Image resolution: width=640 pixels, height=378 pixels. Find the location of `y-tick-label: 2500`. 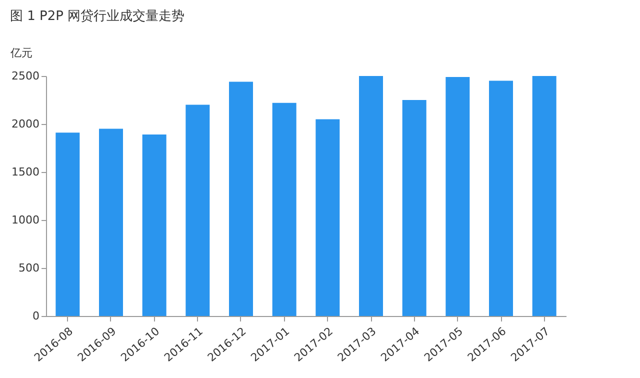

y-tick-label: 2500 is located at coordinates (26, 76).